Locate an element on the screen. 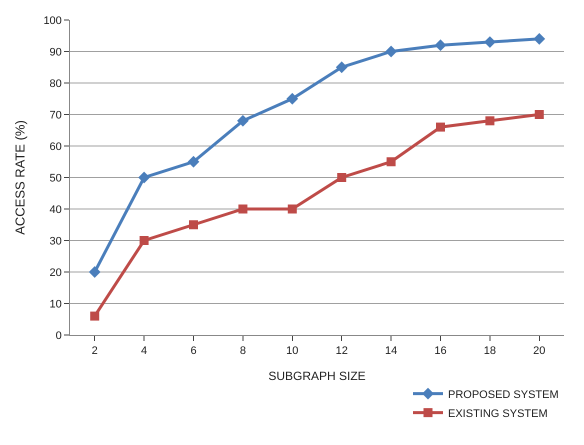  legend-label: PROPOSED SYSTEM is located at coordinates (503, 394).